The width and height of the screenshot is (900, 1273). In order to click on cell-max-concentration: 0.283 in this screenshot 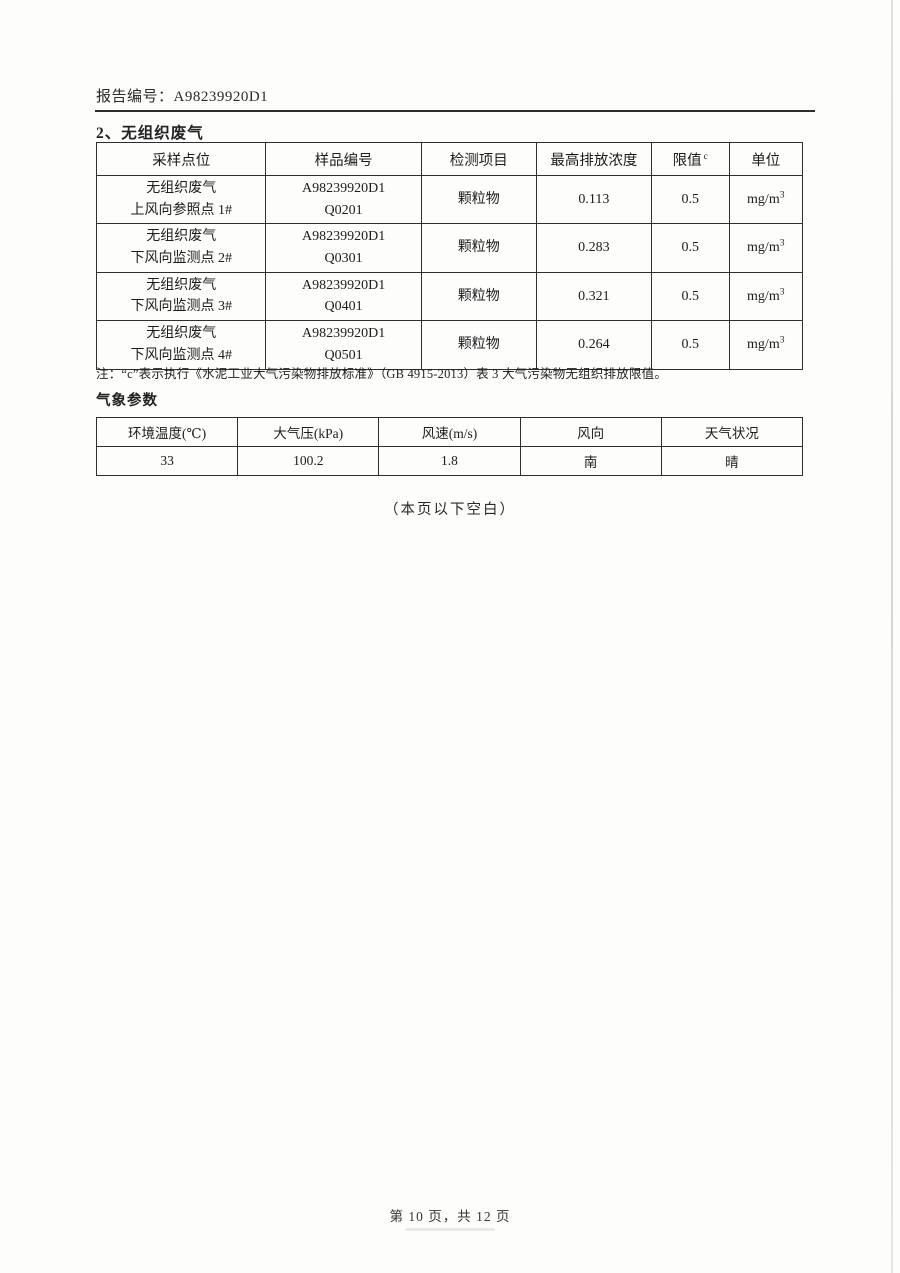, I will do `click(593, 248)`.